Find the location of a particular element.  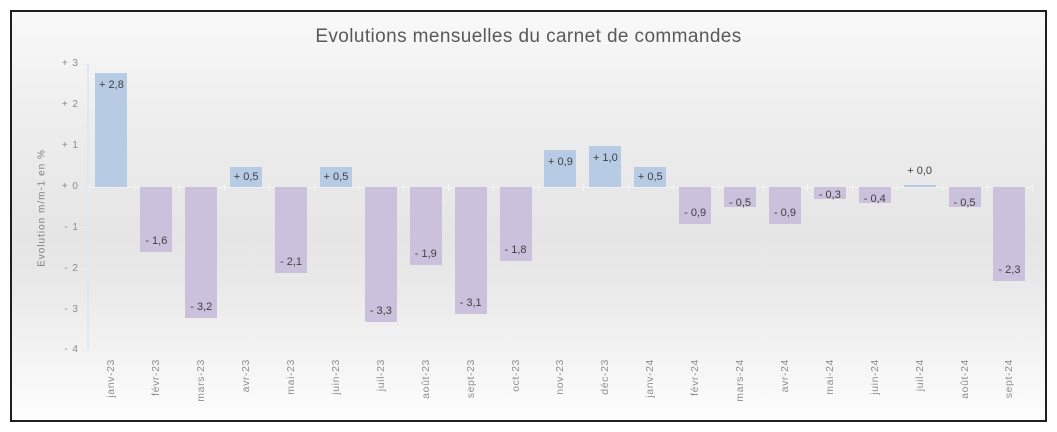

bar-déc-23 is located at coordinates (605, 166).